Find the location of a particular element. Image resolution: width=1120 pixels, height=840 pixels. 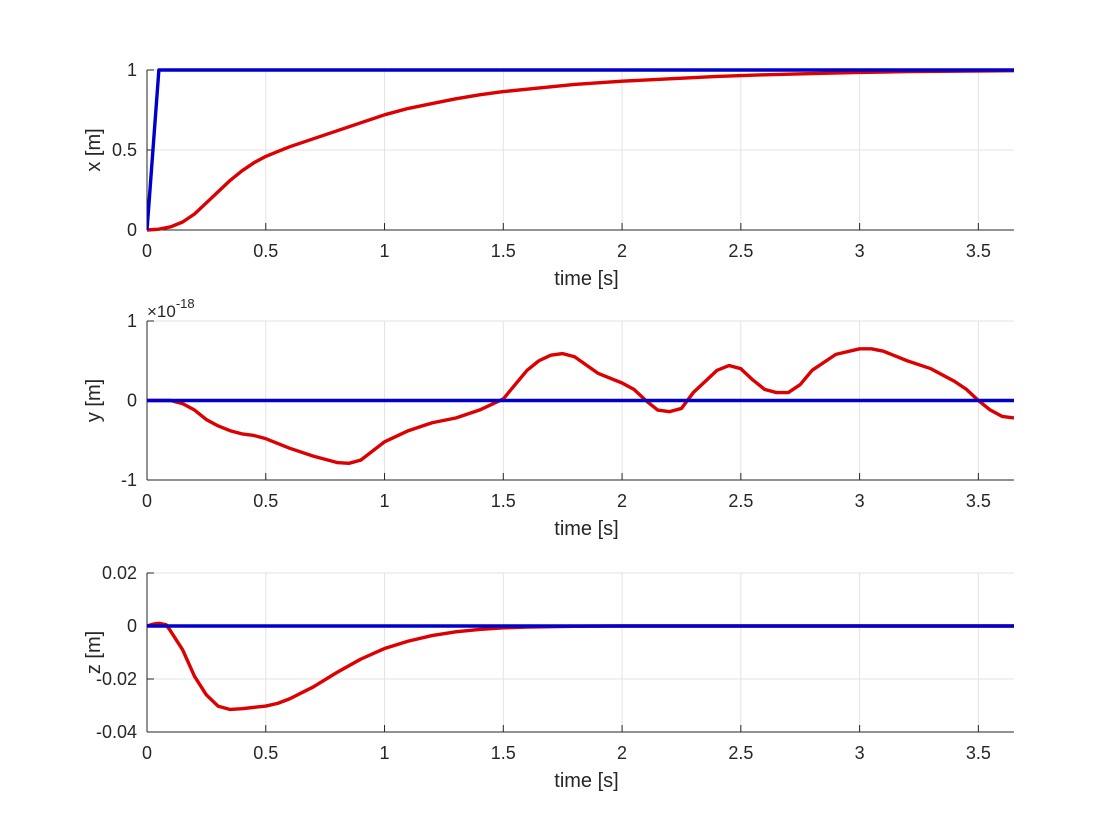

y-exponent-power: -18 is located at coordinates (185, 303).